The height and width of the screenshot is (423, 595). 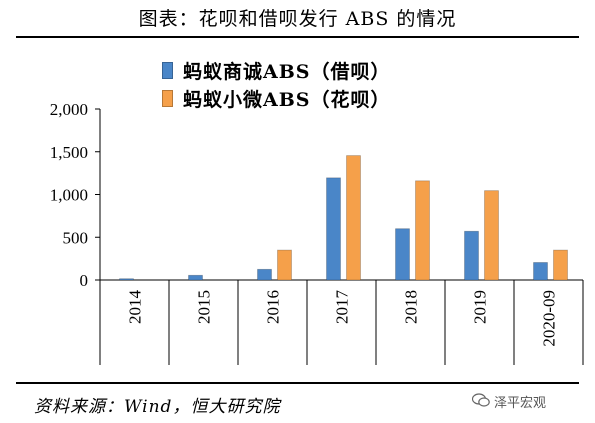 What do you see at coordinates (167, 70) in the screenshot?
I see `legend-swatch-jiebei` at bounding box center [167, 70].